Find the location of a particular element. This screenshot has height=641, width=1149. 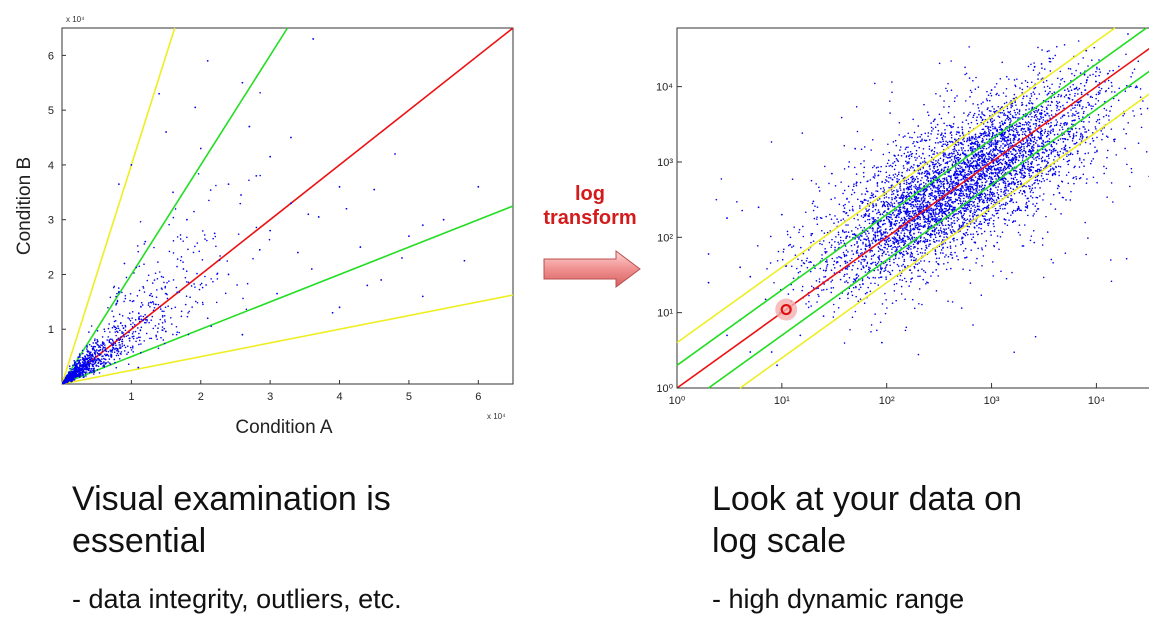

arrow-caption-line2: transform is located at coordinates (590, 218).